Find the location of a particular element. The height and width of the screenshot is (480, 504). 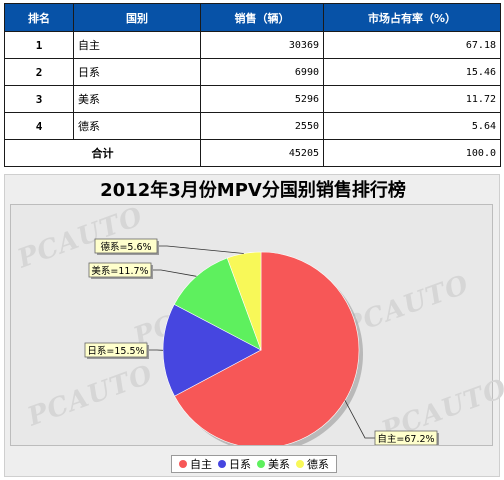

legend-label: 德系 is located at coordinates (318, 464).